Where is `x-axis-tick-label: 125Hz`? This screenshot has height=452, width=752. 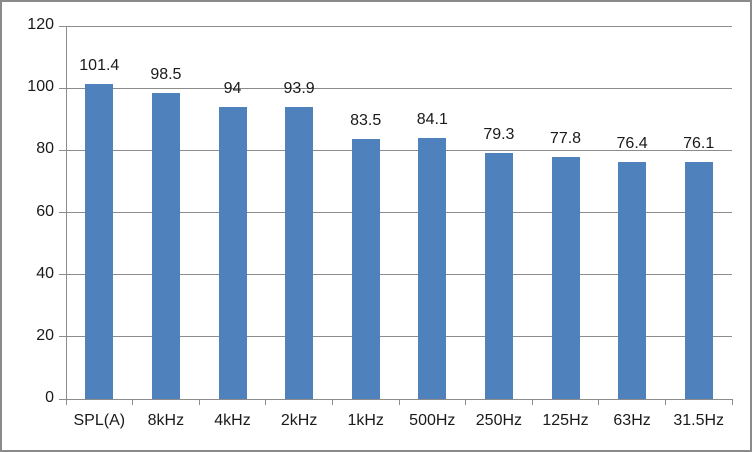 x-axis-tick-label: 125Hz is located at coordinates (565, 420).